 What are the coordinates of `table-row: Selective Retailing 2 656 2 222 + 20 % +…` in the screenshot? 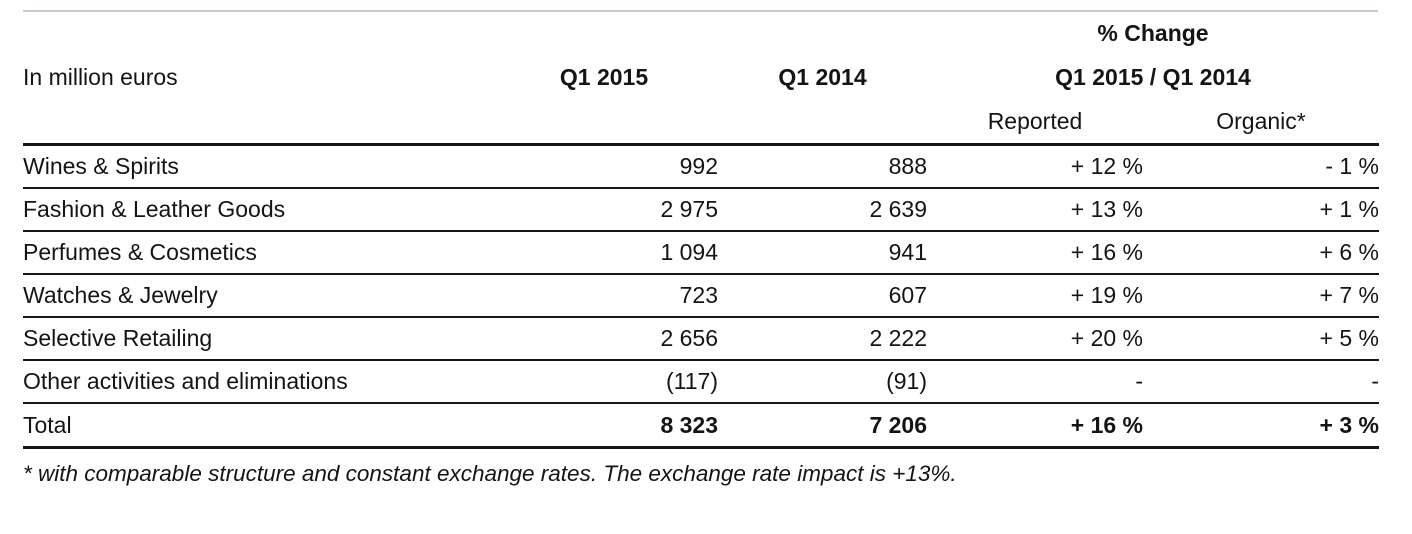 It's located at (701, 338).